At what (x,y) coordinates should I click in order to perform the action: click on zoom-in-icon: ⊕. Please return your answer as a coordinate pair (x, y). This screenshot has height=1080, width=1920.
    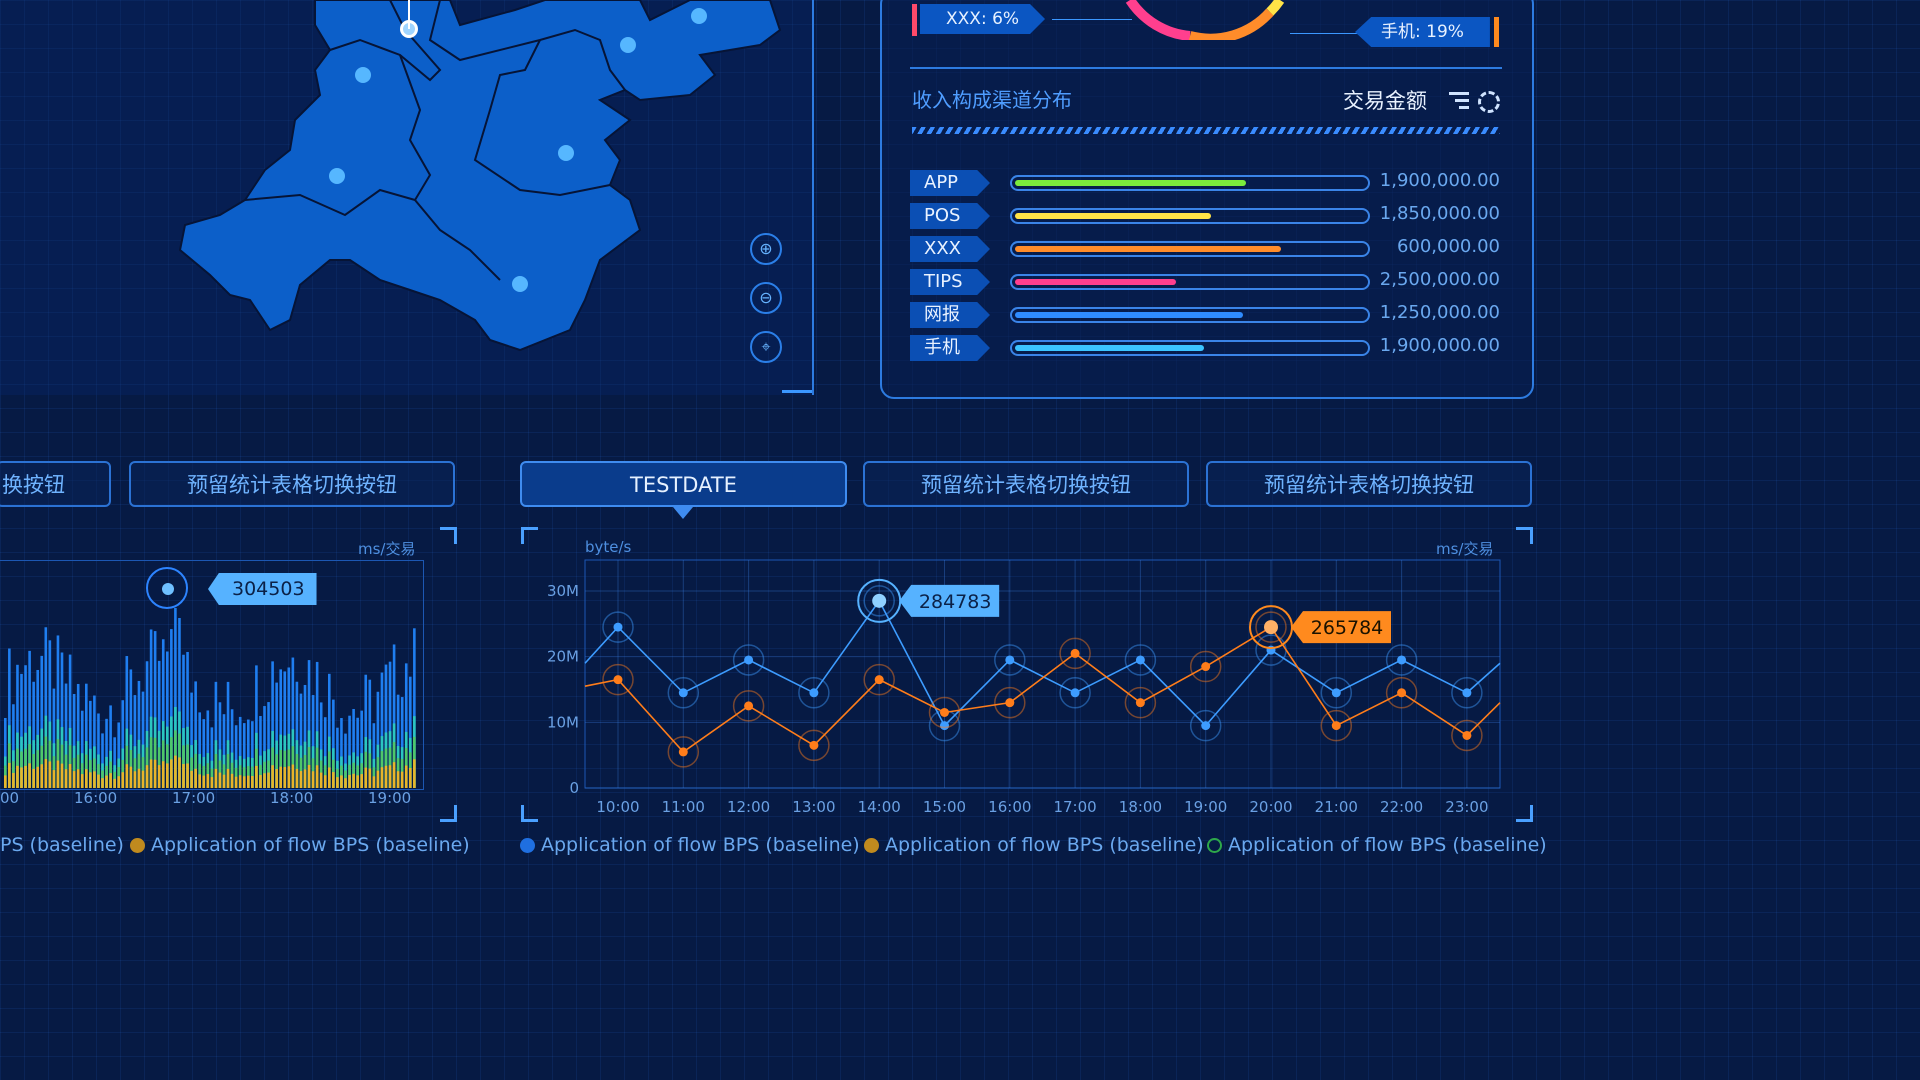
    Looking at the image, I should click on (766, 249).